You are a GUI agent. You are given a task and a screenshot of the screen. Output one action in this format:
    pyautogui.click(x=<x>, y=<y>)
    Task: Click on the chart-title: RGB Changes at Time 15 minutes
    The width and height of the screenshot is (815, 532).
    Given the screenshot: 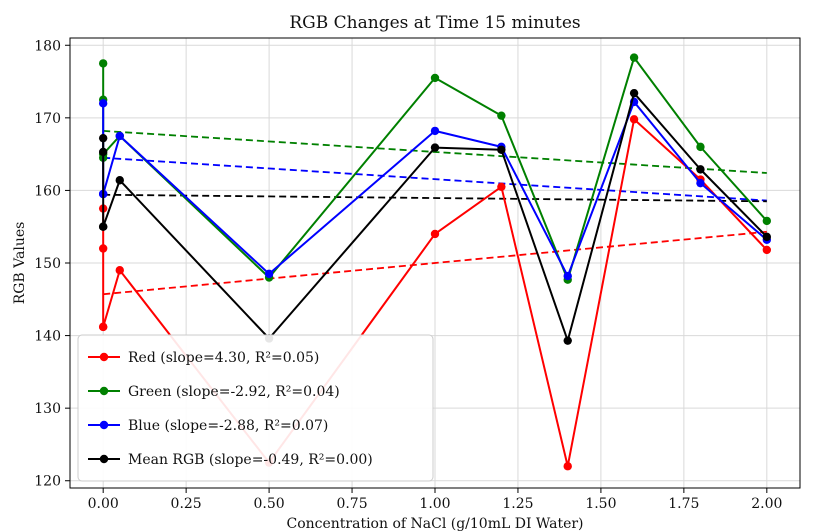 What is the action you would take?
    pyautogui.click(x=434, y=23)
    